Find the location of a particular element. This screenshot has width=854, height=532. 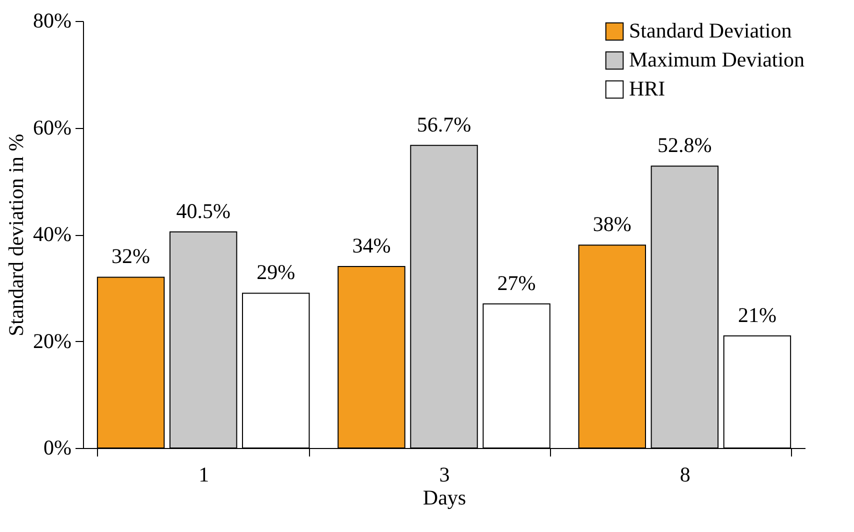

data-label: 34% is located at coordinates (371, 246).